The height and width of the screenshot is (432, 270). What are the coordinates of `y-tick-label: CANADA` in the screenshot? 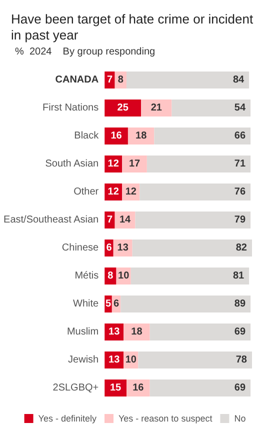 It's located at (77, 80).